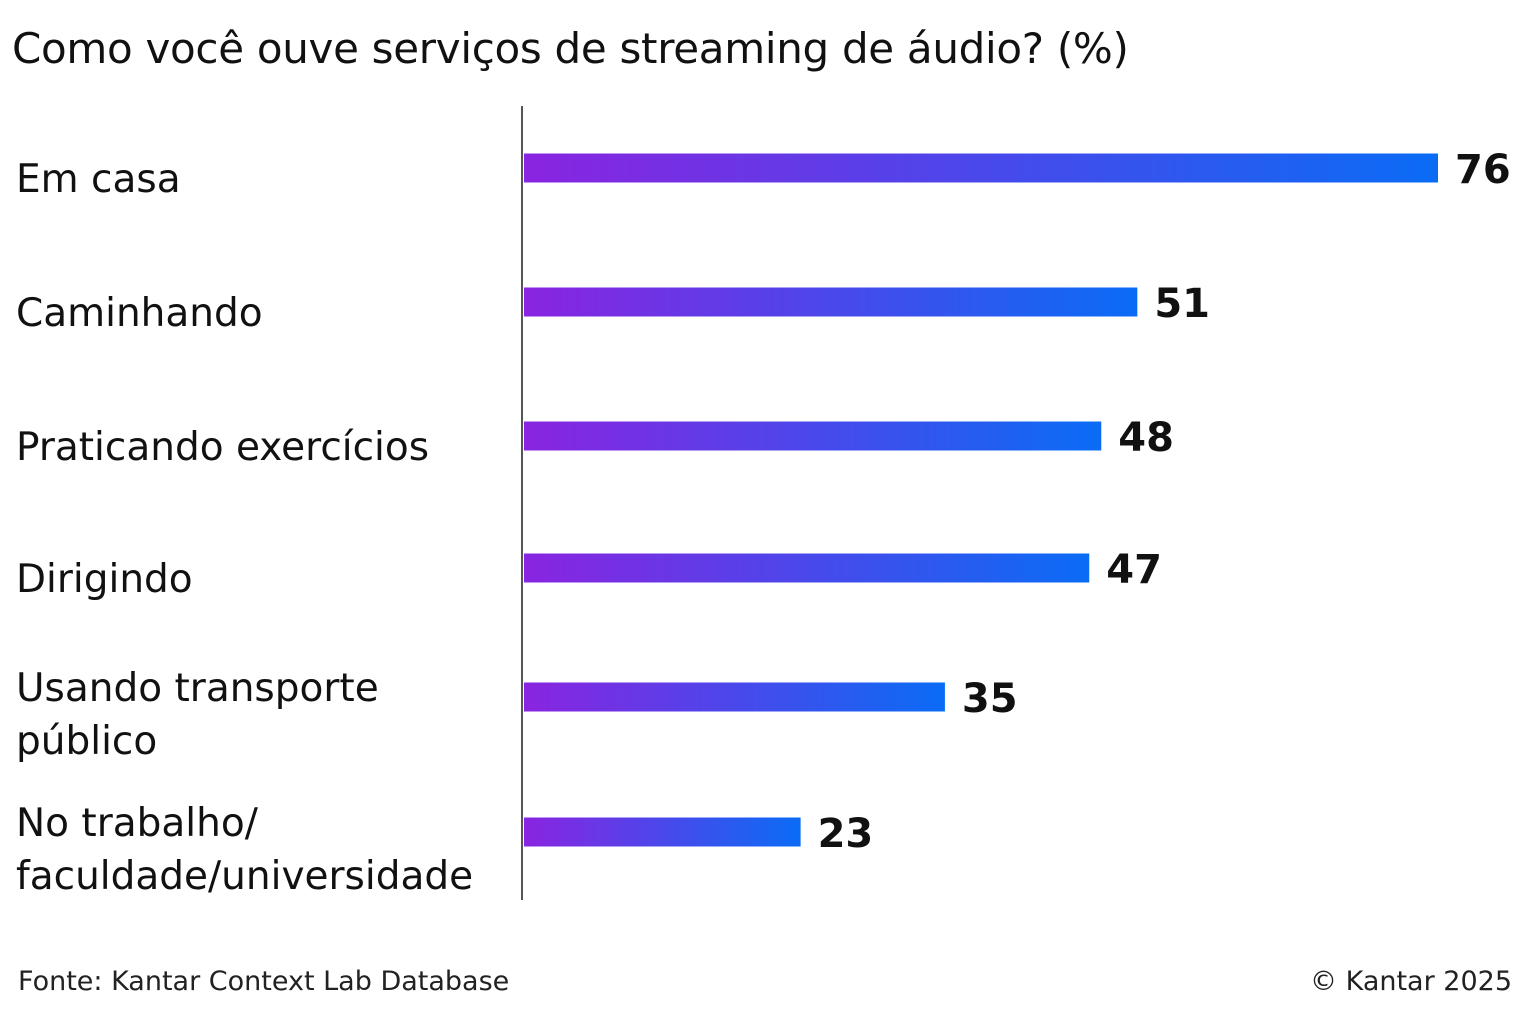  What do you see at coordinates (1182, 304) in the screenshot?
I see `value-label-1: 51` at bounding box center [1182, 304].